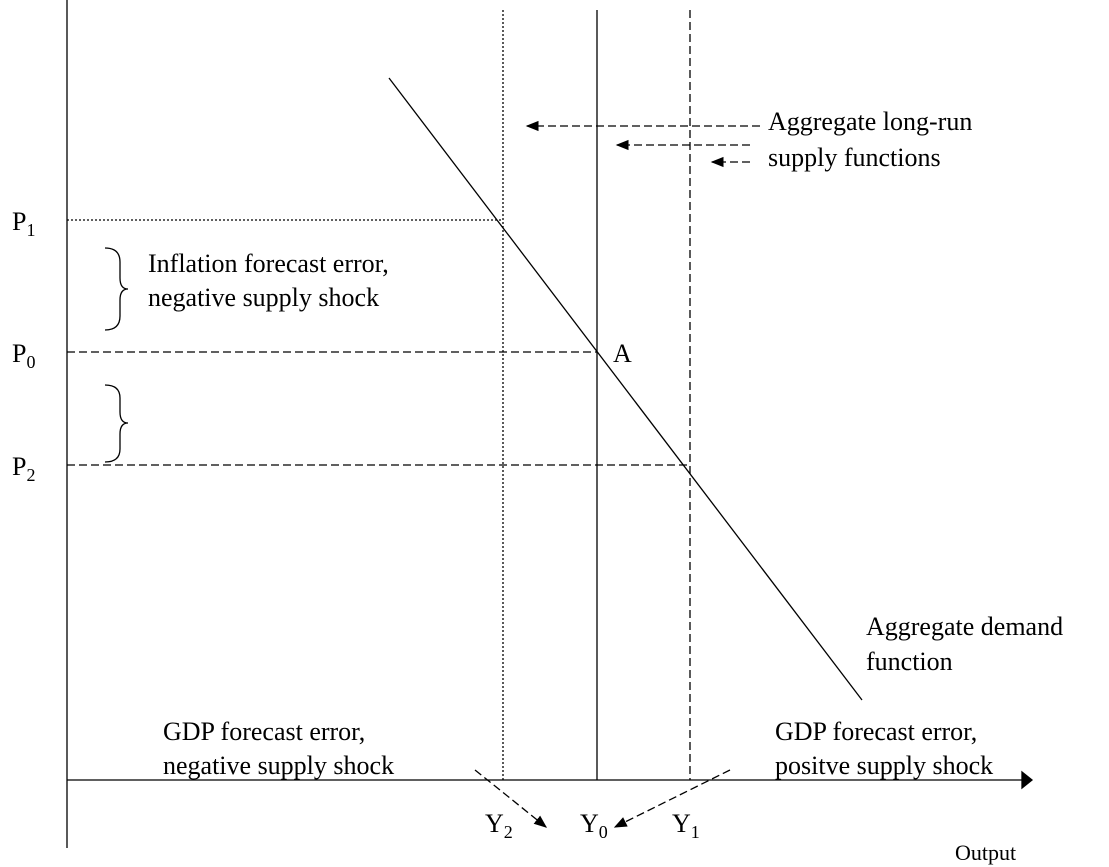 The width and height of the screenshot is (1109, 867). I want to click on y0: Y0, so click(594, 825).